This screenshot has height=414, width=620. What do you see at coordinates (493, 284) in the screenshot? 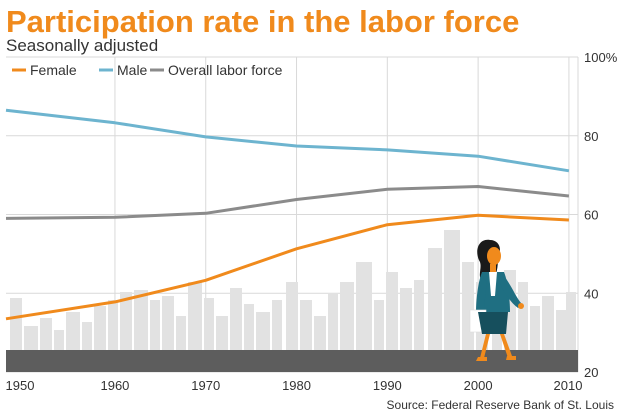
I see `shirt-icon` at bounding box center [493, 284].